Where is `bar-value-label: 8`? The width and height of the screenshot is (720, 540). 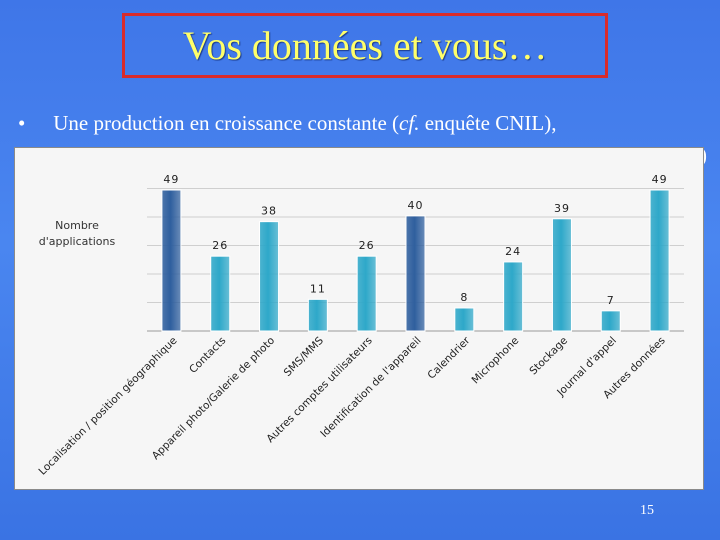
bar-value-label: 8 is located at coordinates (464, 297).